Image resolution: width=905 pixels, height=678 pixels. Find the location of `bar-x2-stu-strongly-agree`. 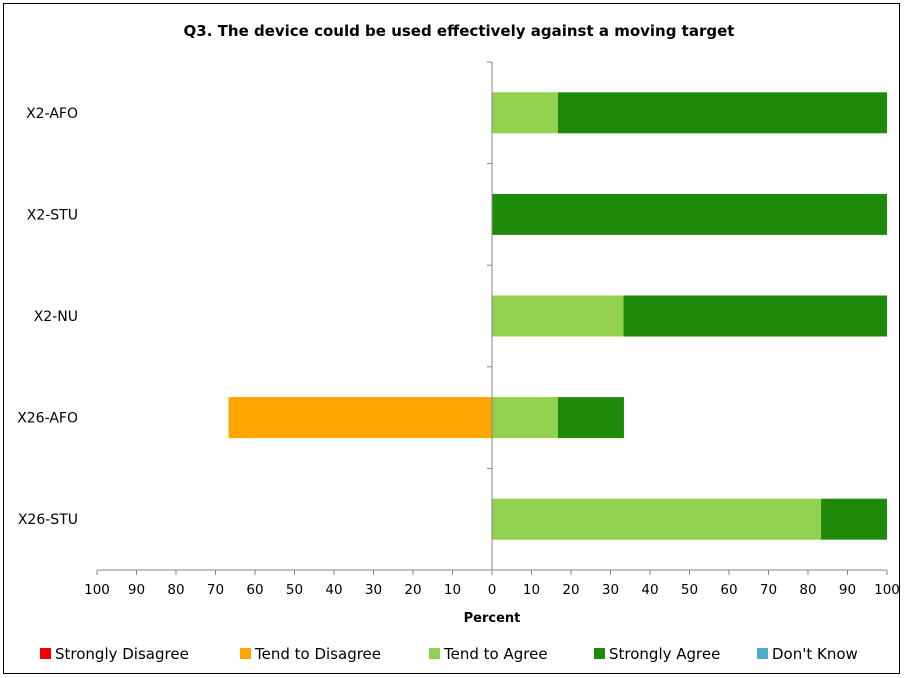

bar-x2-stu-strongly-agree is located at coordinates (689, 214).